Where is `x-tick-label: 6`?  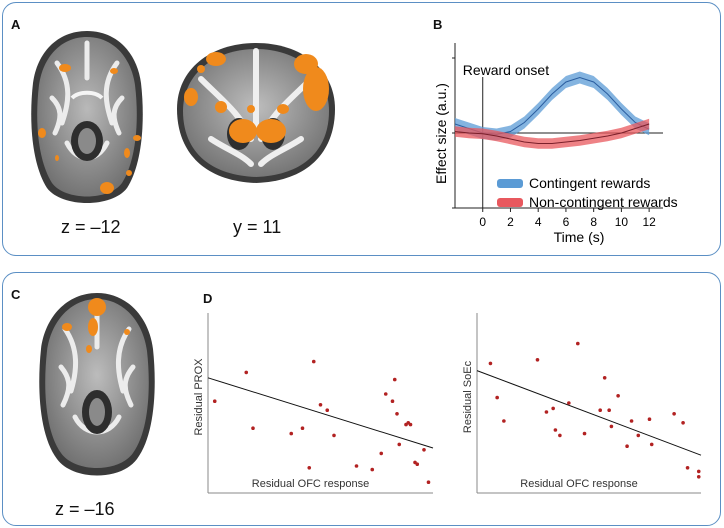 x-tick-label: 6 is located at coordinates (566, 222).